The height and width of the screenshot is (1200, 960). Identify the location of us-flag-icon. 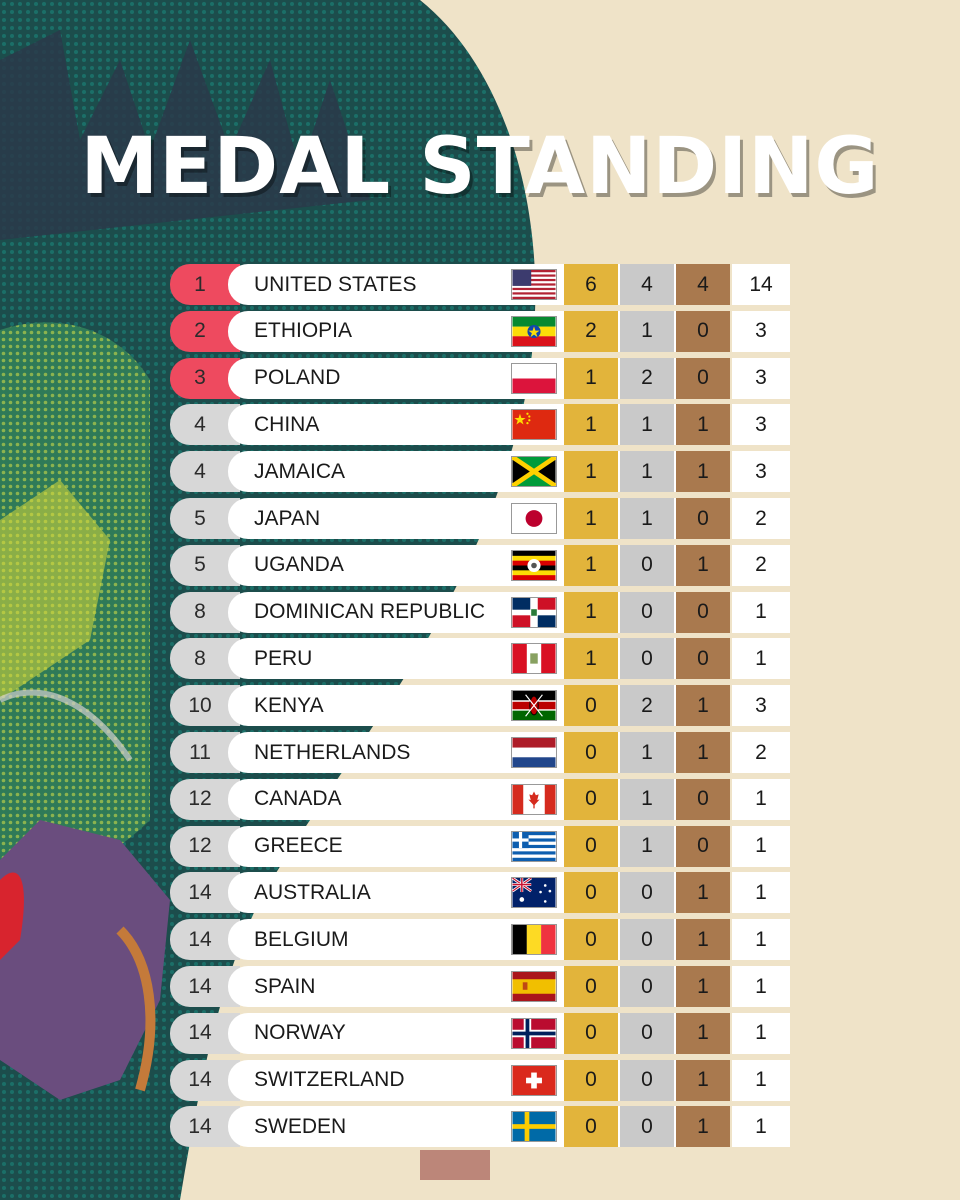
(534, 284).